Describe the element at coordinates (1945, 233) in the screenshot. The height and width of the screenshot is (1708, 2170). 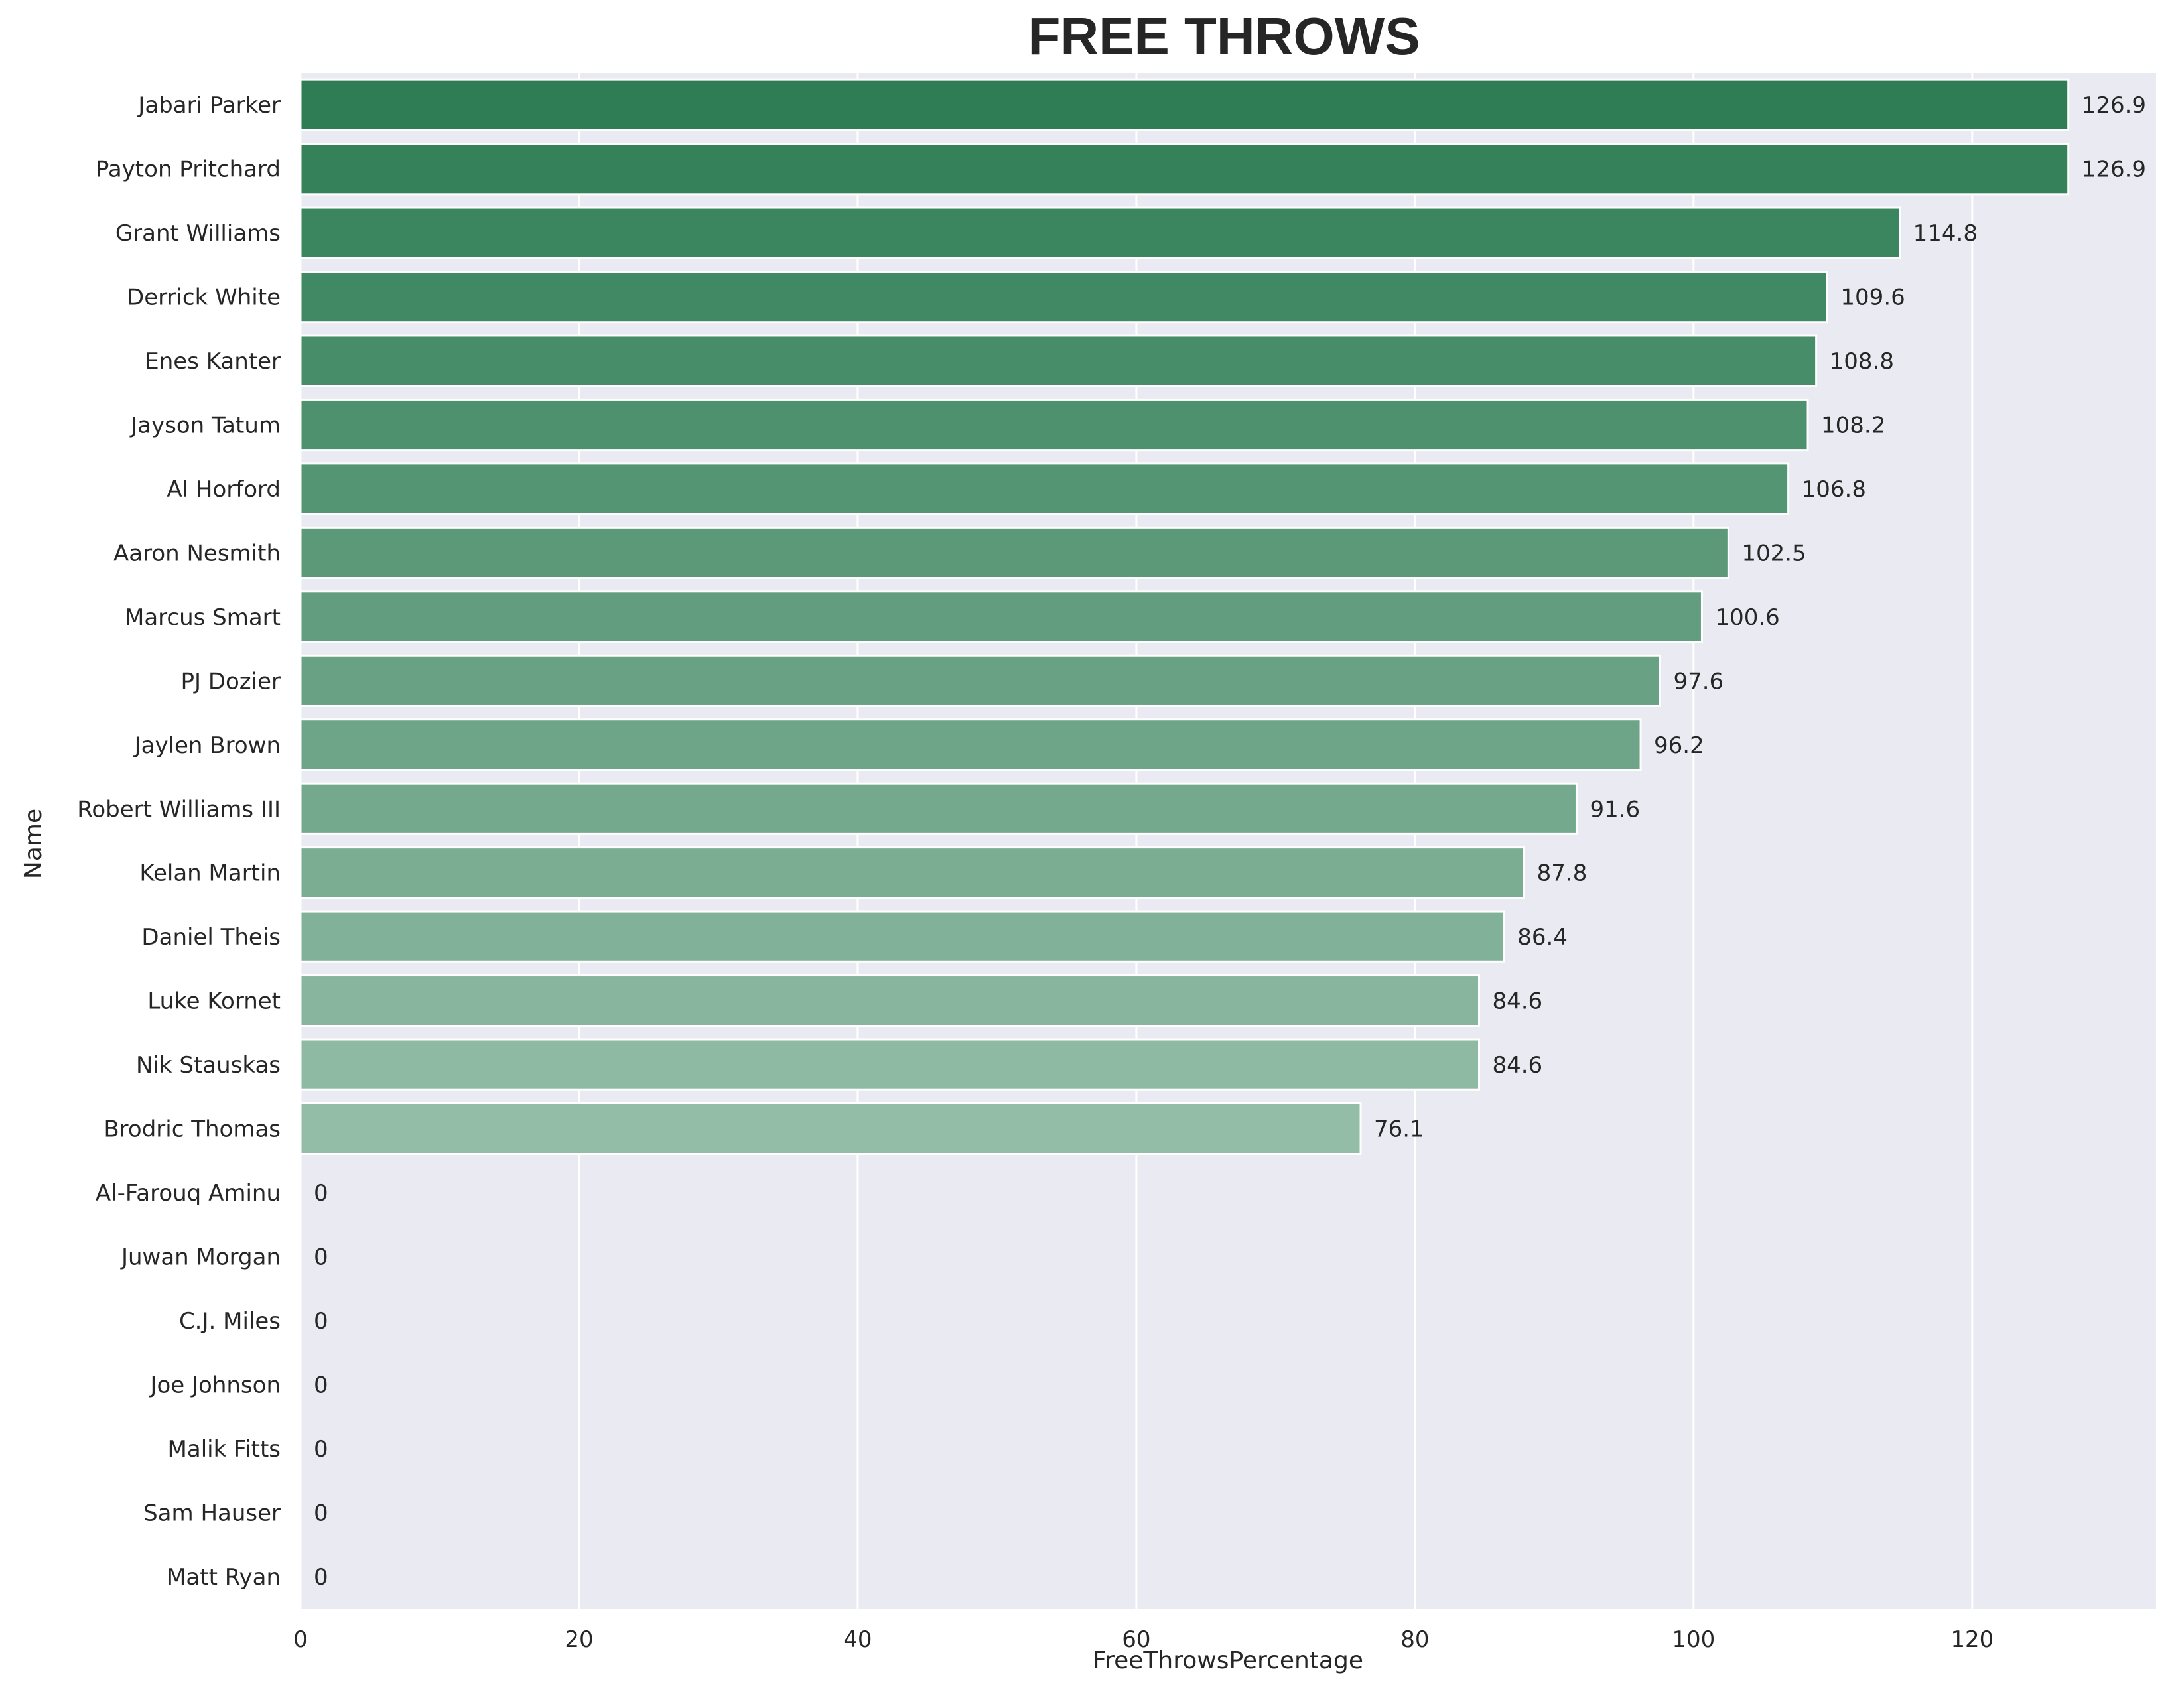
I see `data-label: 114.8` at that location.